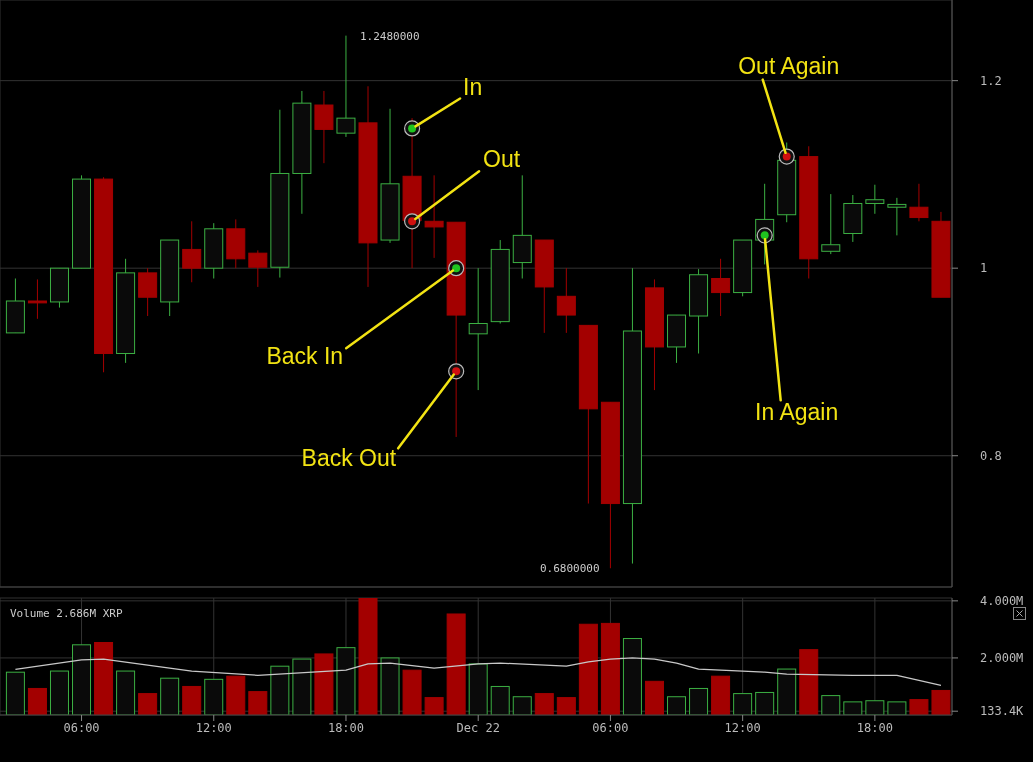 This screenshot has height=762, width=1033. What do you see at coordinates (1002, 601) in the screenshot?
I see `y-tick-label: 4.000M` at bounding box center [1002, 601].